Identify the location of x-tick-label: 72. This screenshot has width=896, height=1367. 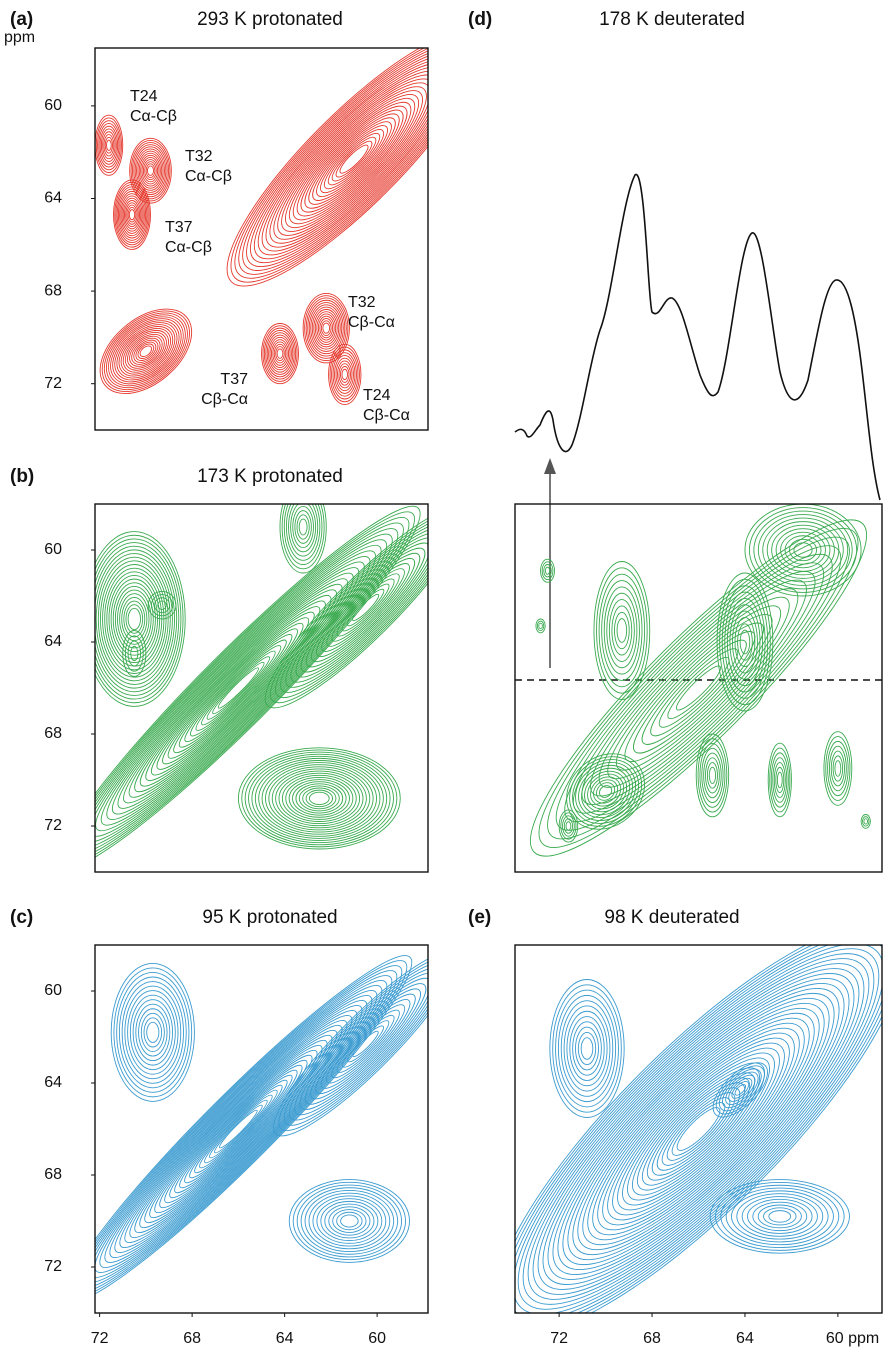
(559, 1338).